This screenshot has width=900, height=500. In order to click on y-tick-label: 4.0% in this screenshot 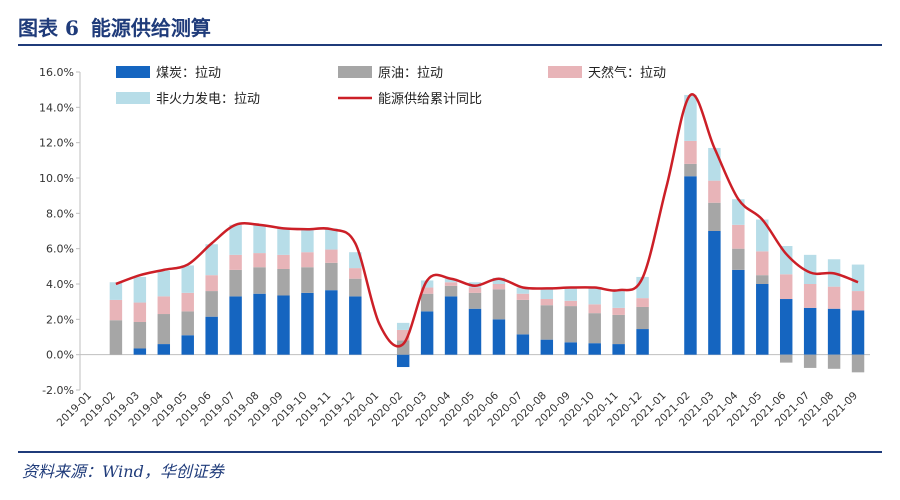, I will do `click(60, 284)`.